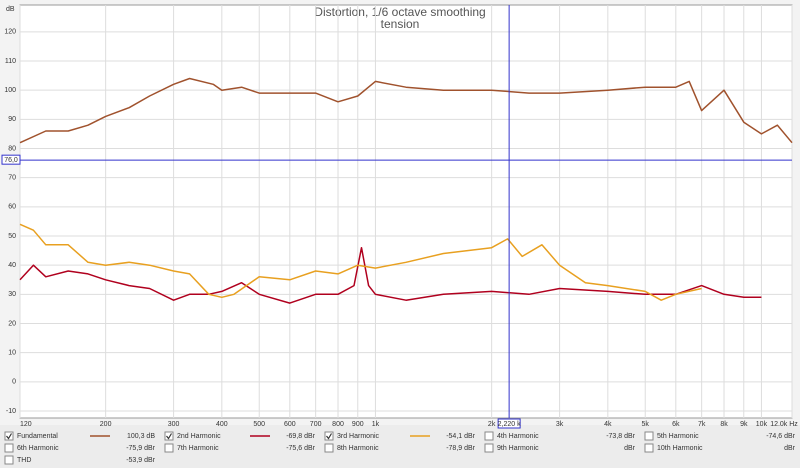 The width and height of the screenshot is (800, 468). I want to click on legend-label: THD, so click(24, 460).